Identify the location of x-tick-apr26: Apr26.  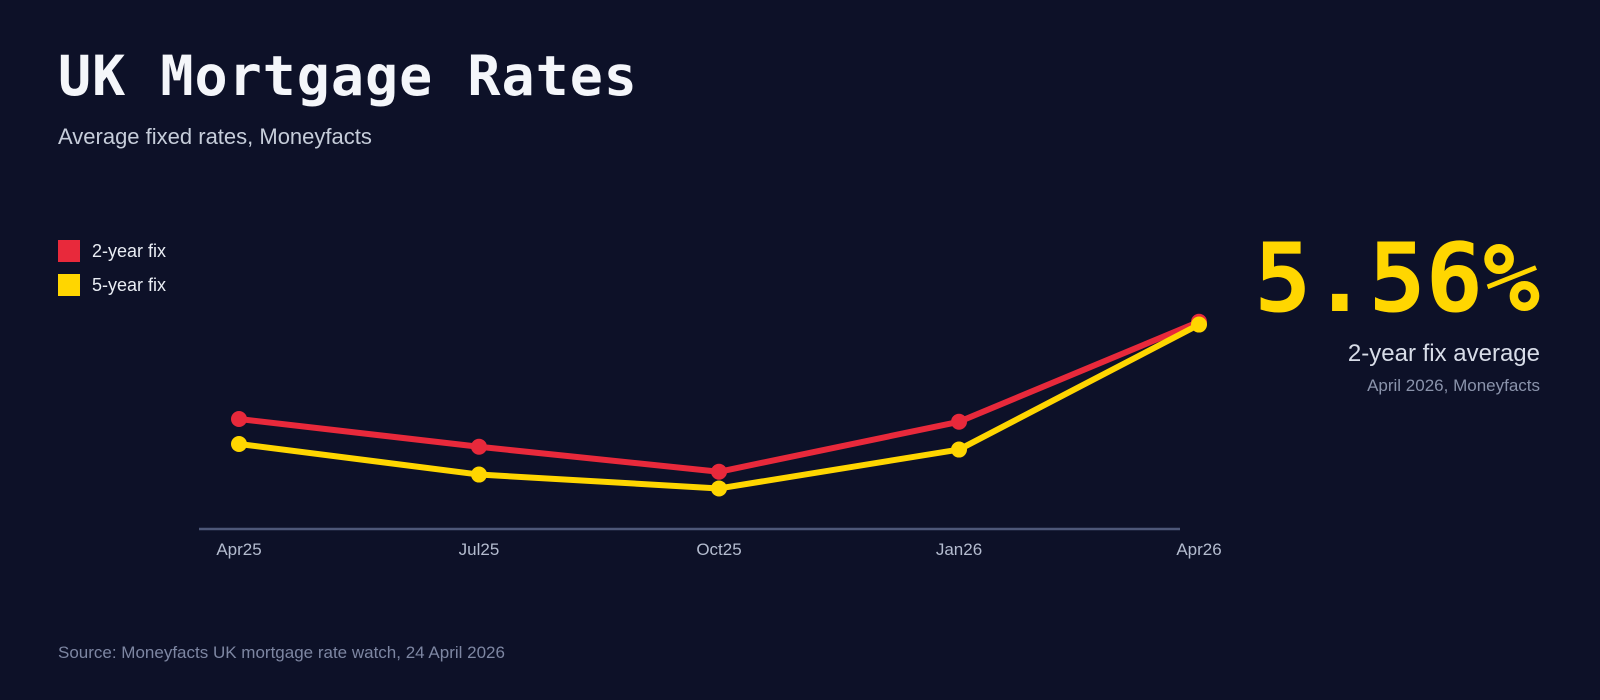
(1199, 549).